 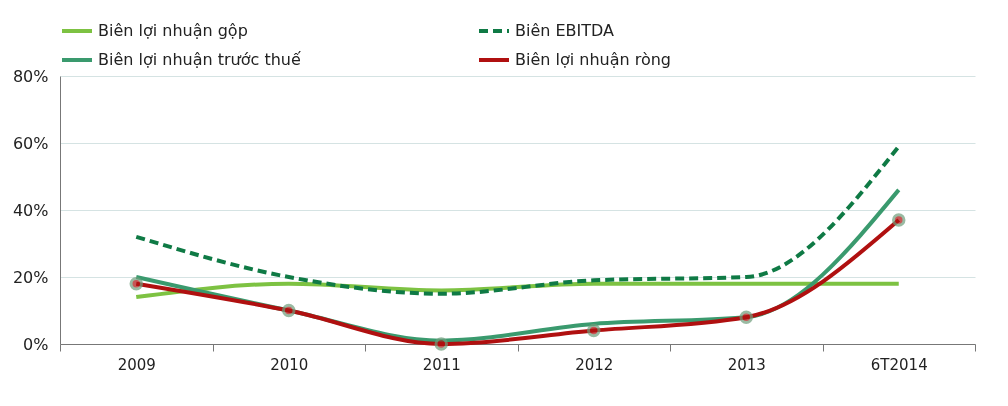 I want to click on y-tick-label: 60%, so click(x=30, y=143).